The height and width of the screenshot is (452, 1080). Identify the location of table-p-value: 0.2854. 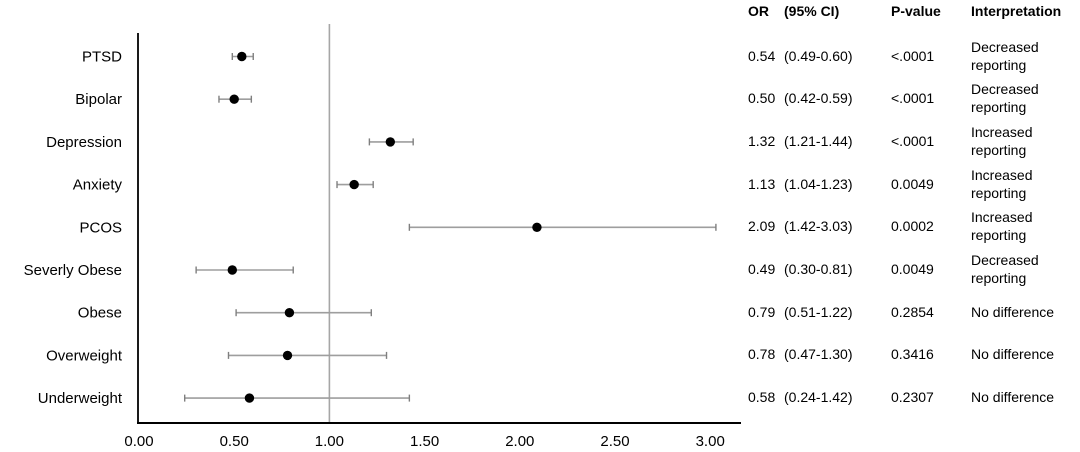
(912, 311).